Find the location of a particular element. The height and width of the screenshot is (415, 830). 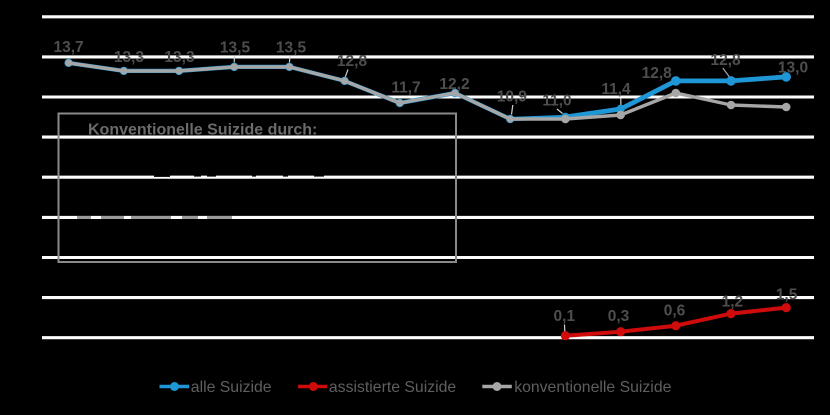

svg-text: 10,9 is located at coordinates (512, 96).